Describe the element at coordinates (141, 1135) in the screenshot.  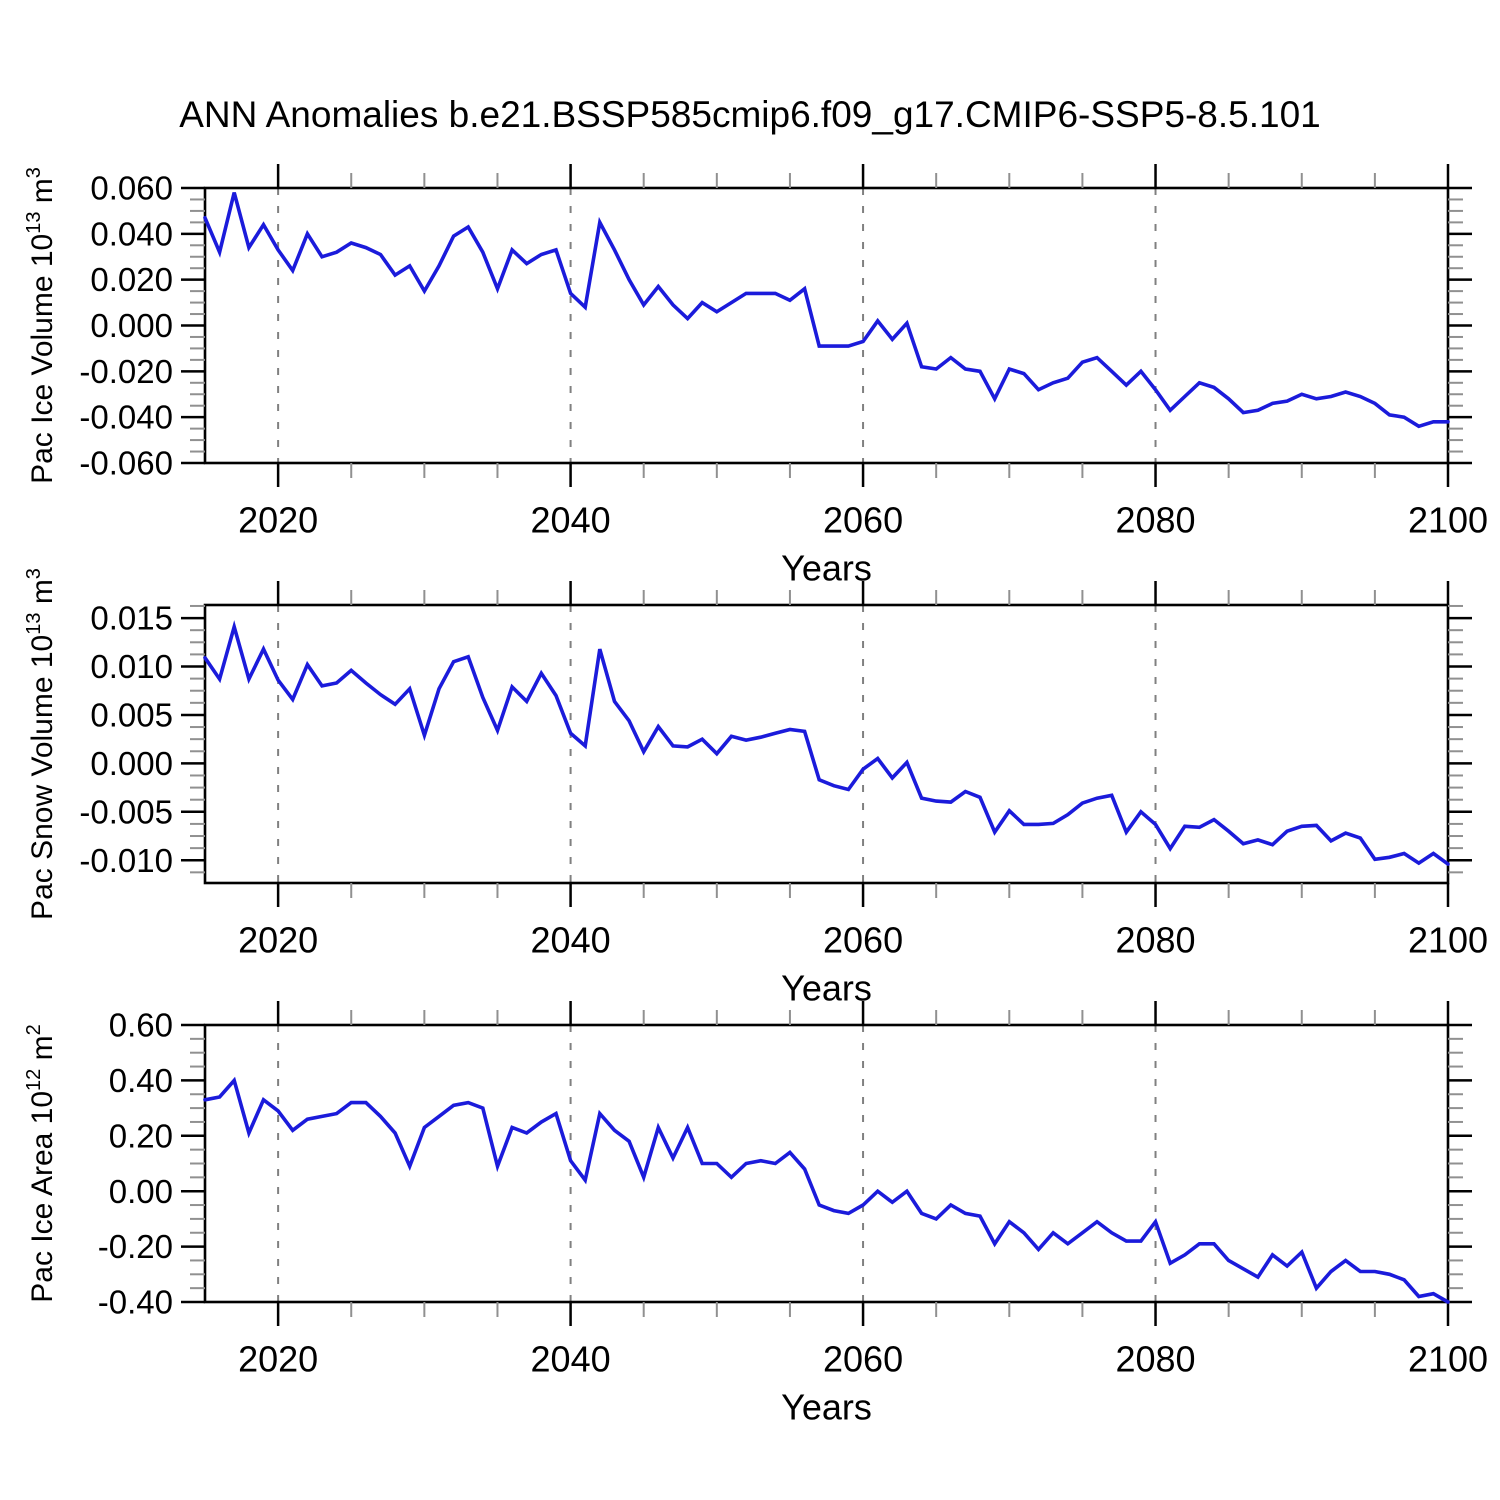
I see `y-tick-label: 0.20` at that location.